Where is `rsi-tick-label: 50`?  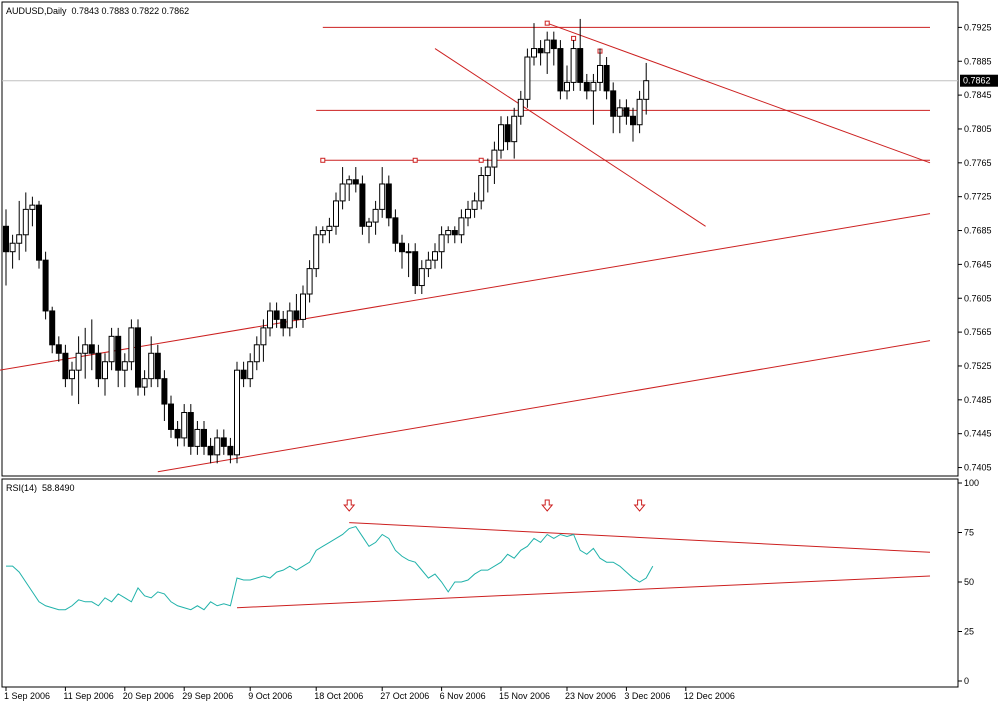 rsi-tick-label: 50 is located at coordinates (969, 582).